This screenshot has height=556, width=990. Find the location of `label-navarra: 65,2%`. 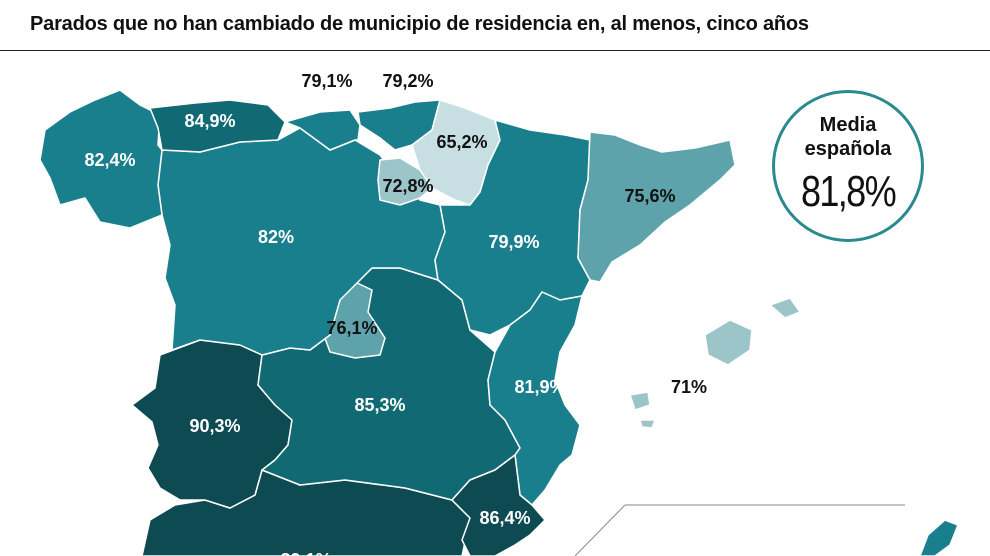

label-navarra: 65,2% is located at coordinates (461, 142).